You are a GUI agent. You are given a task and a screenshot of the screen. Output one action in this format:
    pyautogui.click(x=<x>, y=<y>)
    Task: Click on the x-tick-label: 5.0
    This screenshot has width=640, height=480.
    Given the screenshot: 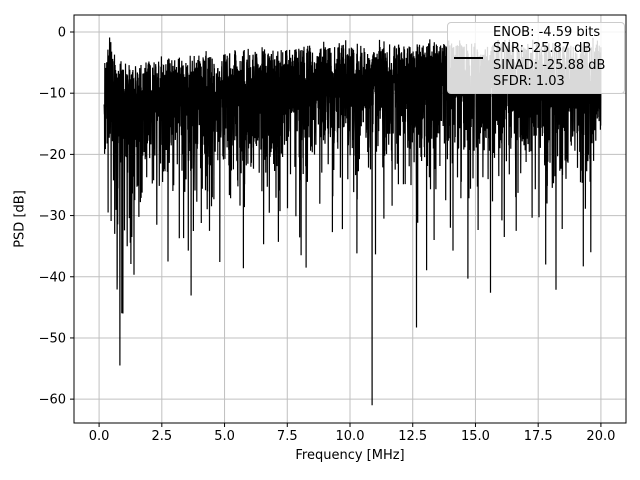 What is the action you would take?
    pyautogui.click(x=224, y=436)
    